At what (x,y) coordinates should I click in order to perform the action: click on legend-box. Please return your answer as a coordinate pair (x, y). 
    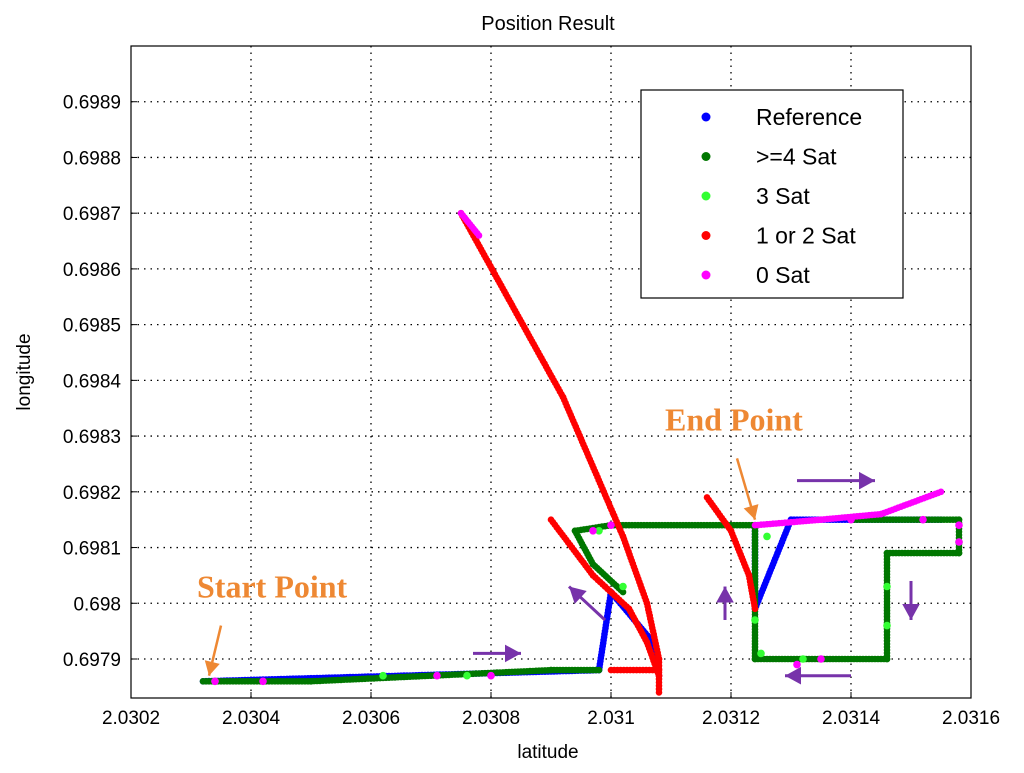
    Looking at the image, I should click on (772, 194).